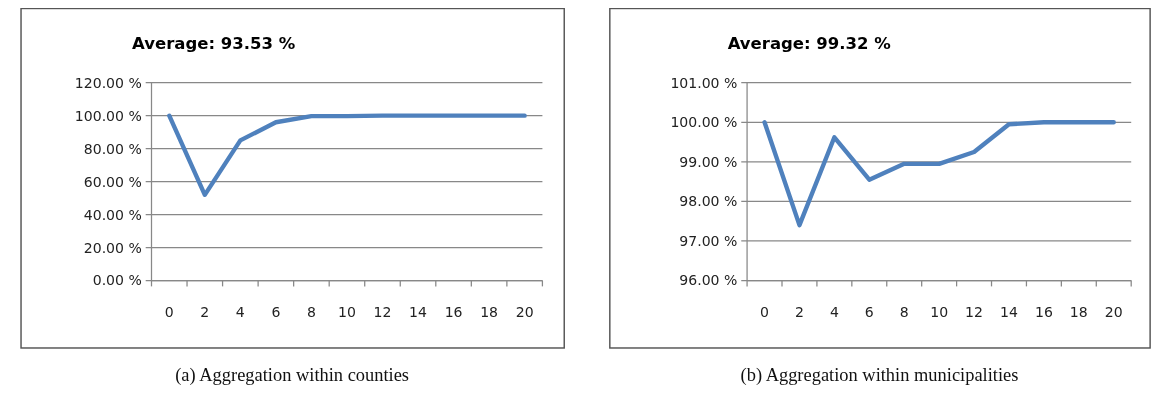 The image size is (1176, 405). What do you see at coordinates (108, 82) in the screenshot?
I see `y-tick-label: 120.00 %` at bounding box center [108, 82].